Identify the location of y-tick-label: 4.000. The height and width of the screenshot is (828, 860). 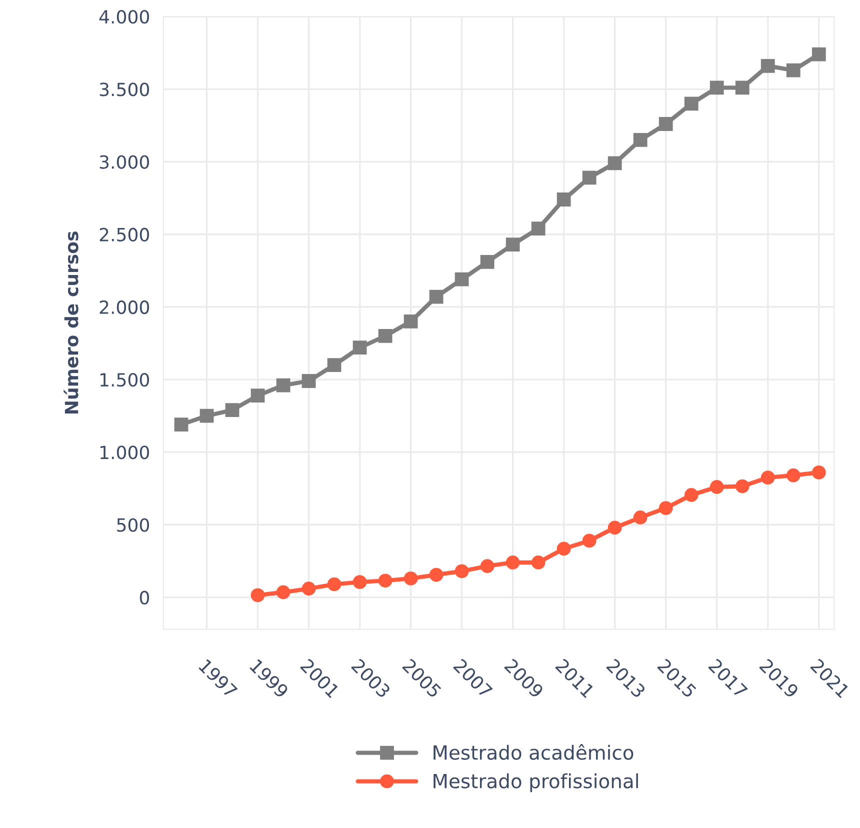
(124, 17).